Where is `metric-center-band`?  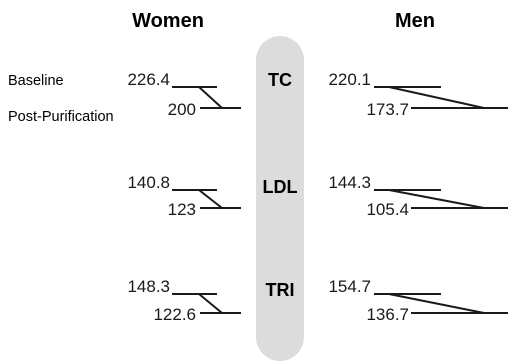
metric-center-band is located at coordinates (280, 198).